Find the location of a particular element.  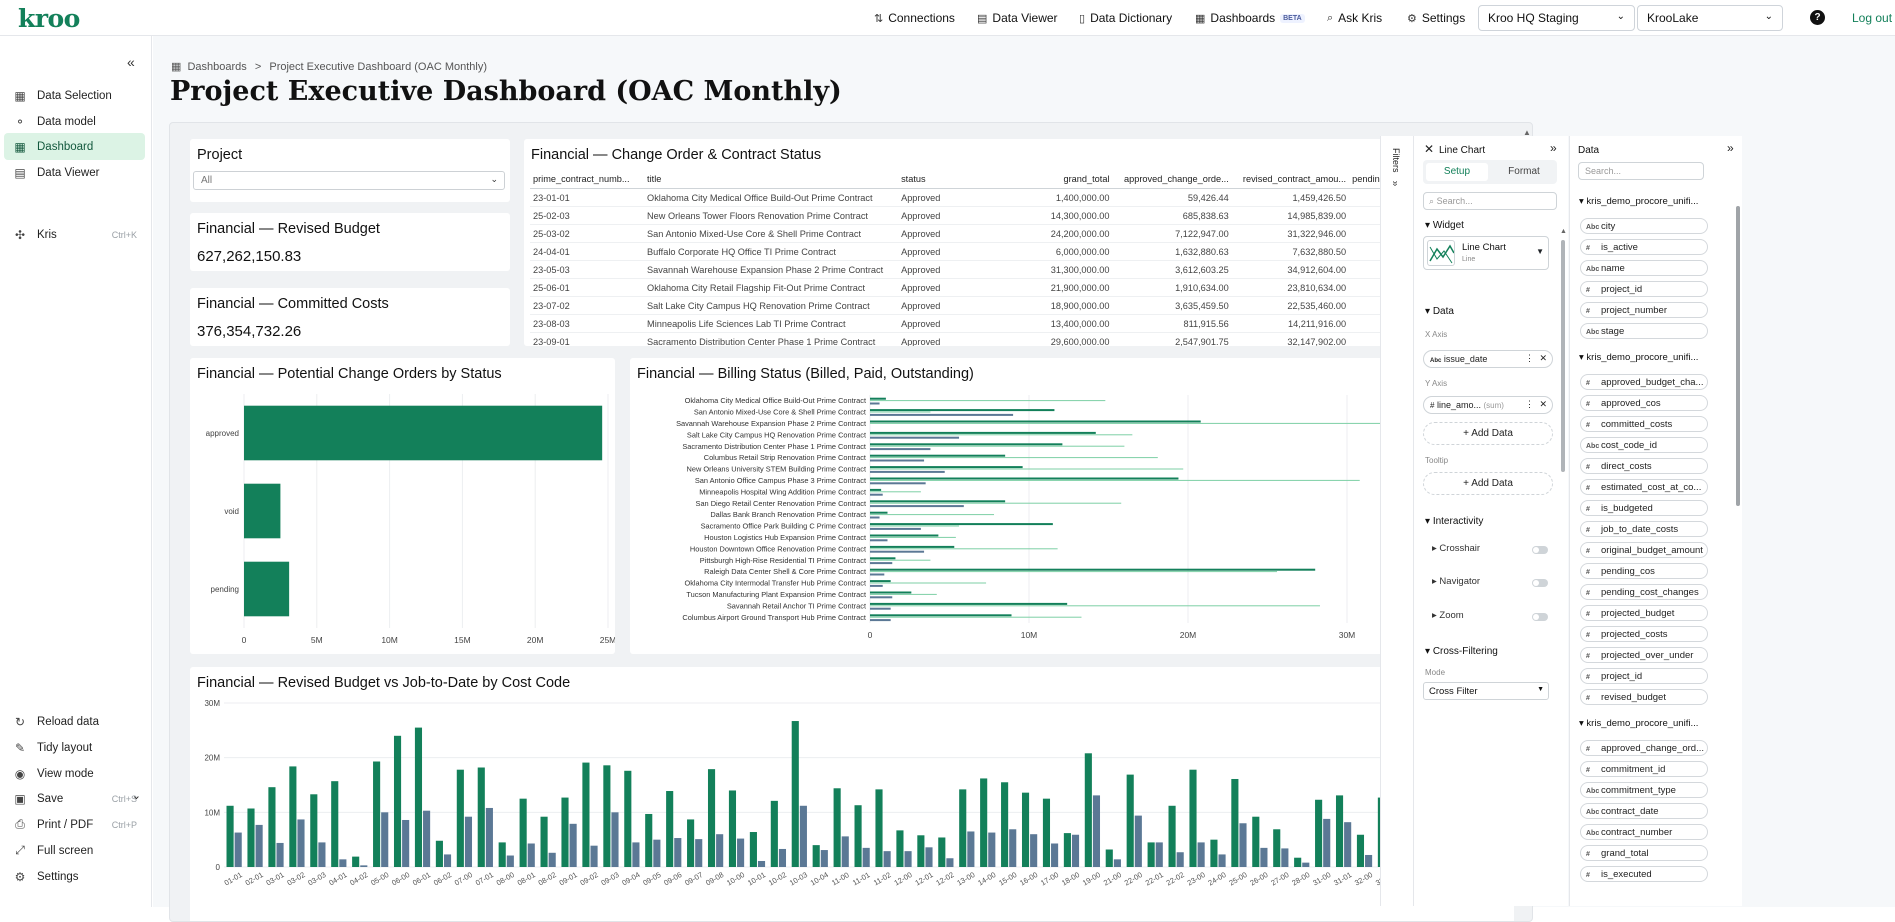

zoom-toggle is located at coordinates (1540, 617).